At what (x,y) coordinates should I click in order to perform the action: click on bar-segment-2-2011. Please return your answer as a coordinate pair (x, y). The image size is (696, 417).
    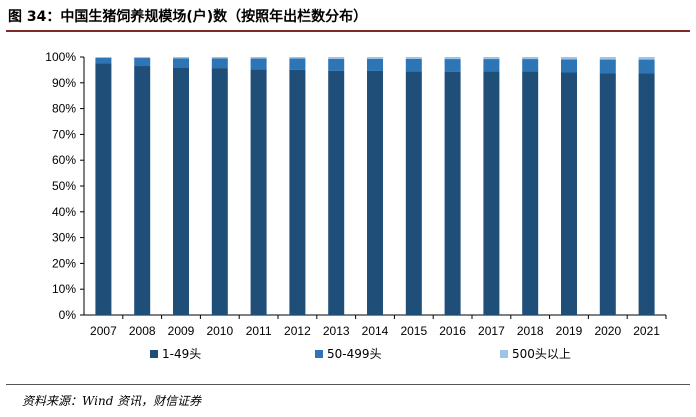
    Looking at the image, I should click on (258, 64).